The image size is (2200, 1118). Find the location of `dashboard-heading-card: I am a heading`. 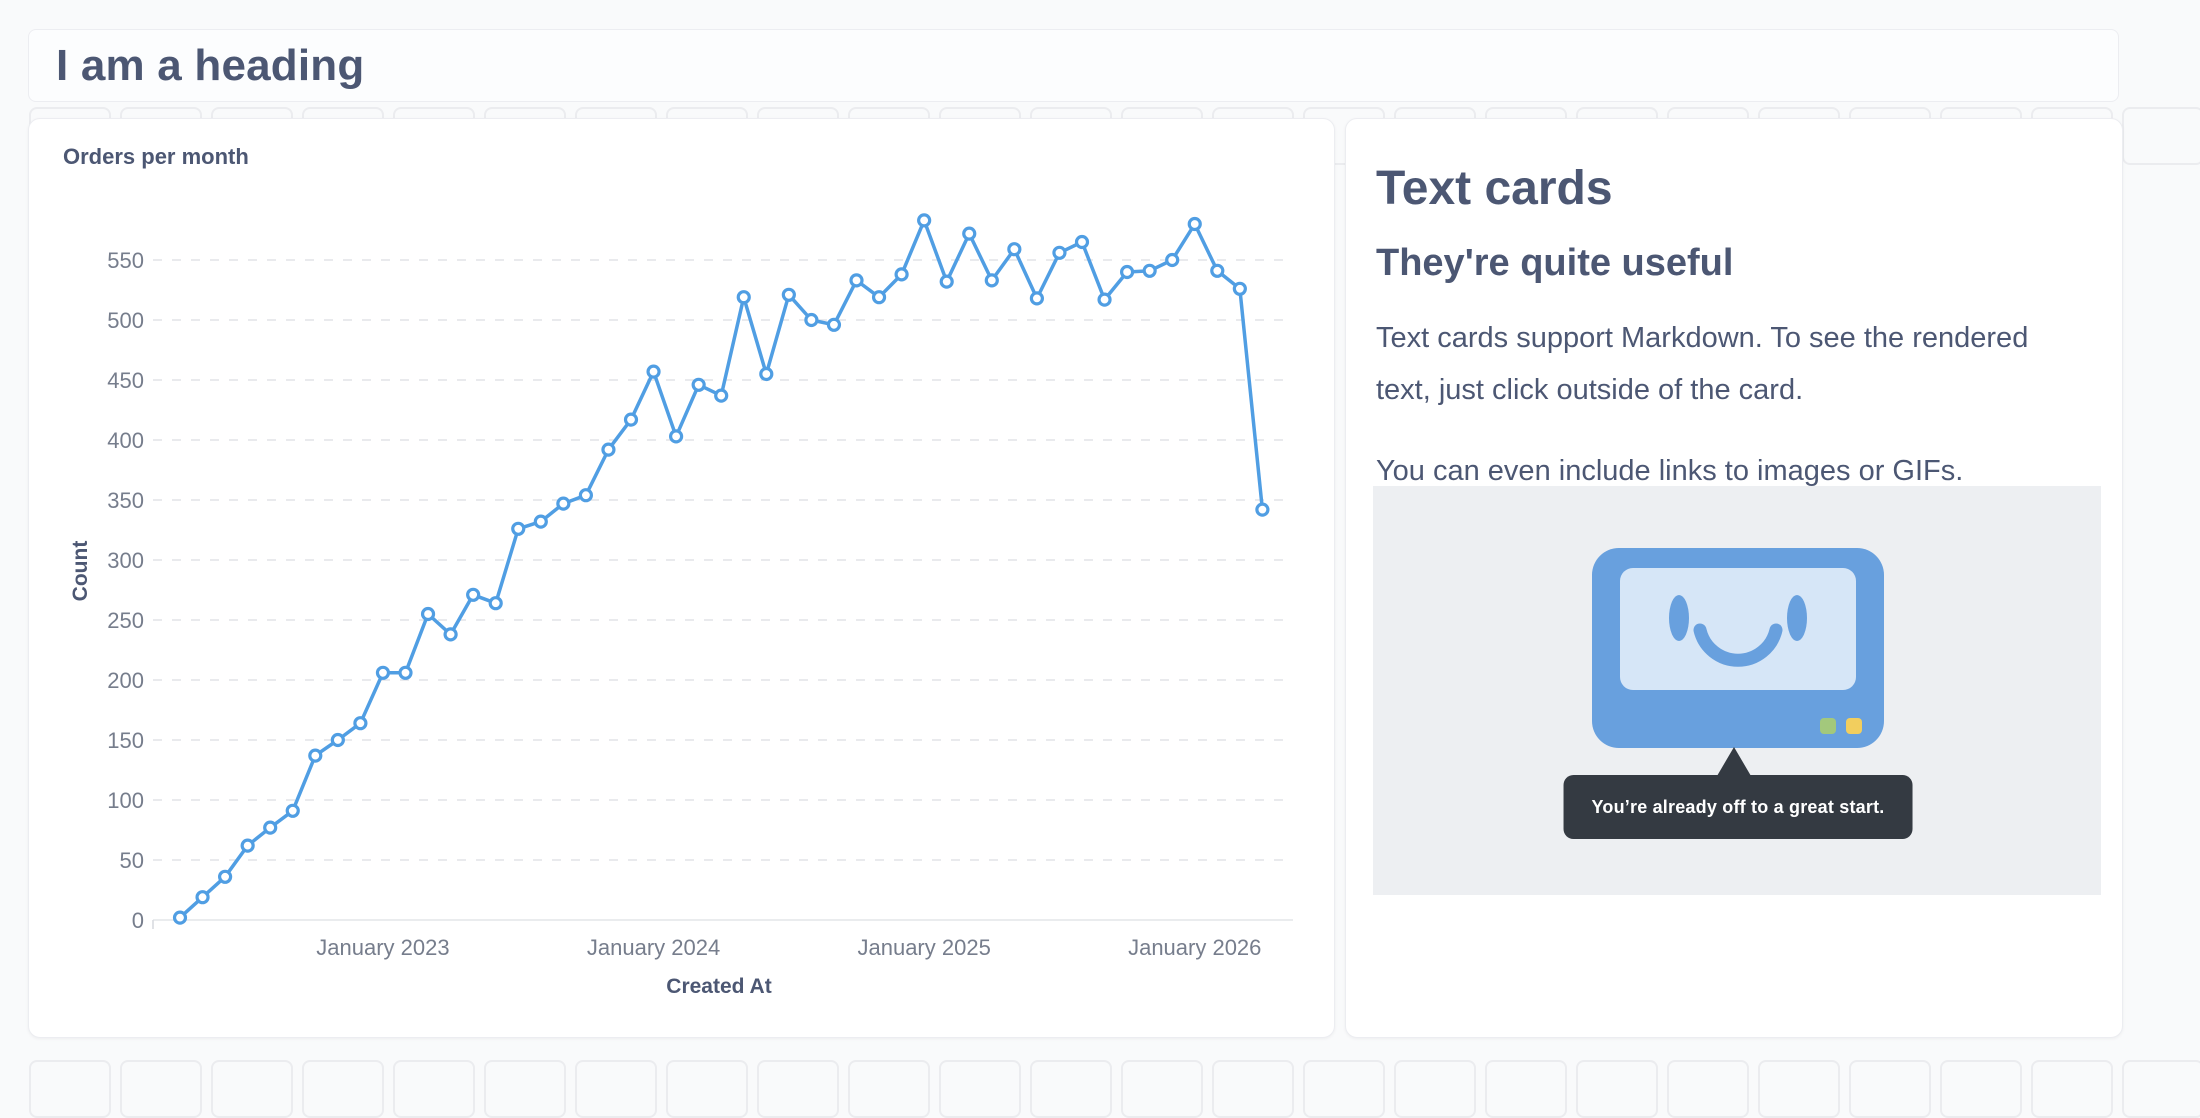

dashboard-heading-card: I am a heading is located at coordinates (1073, 65).